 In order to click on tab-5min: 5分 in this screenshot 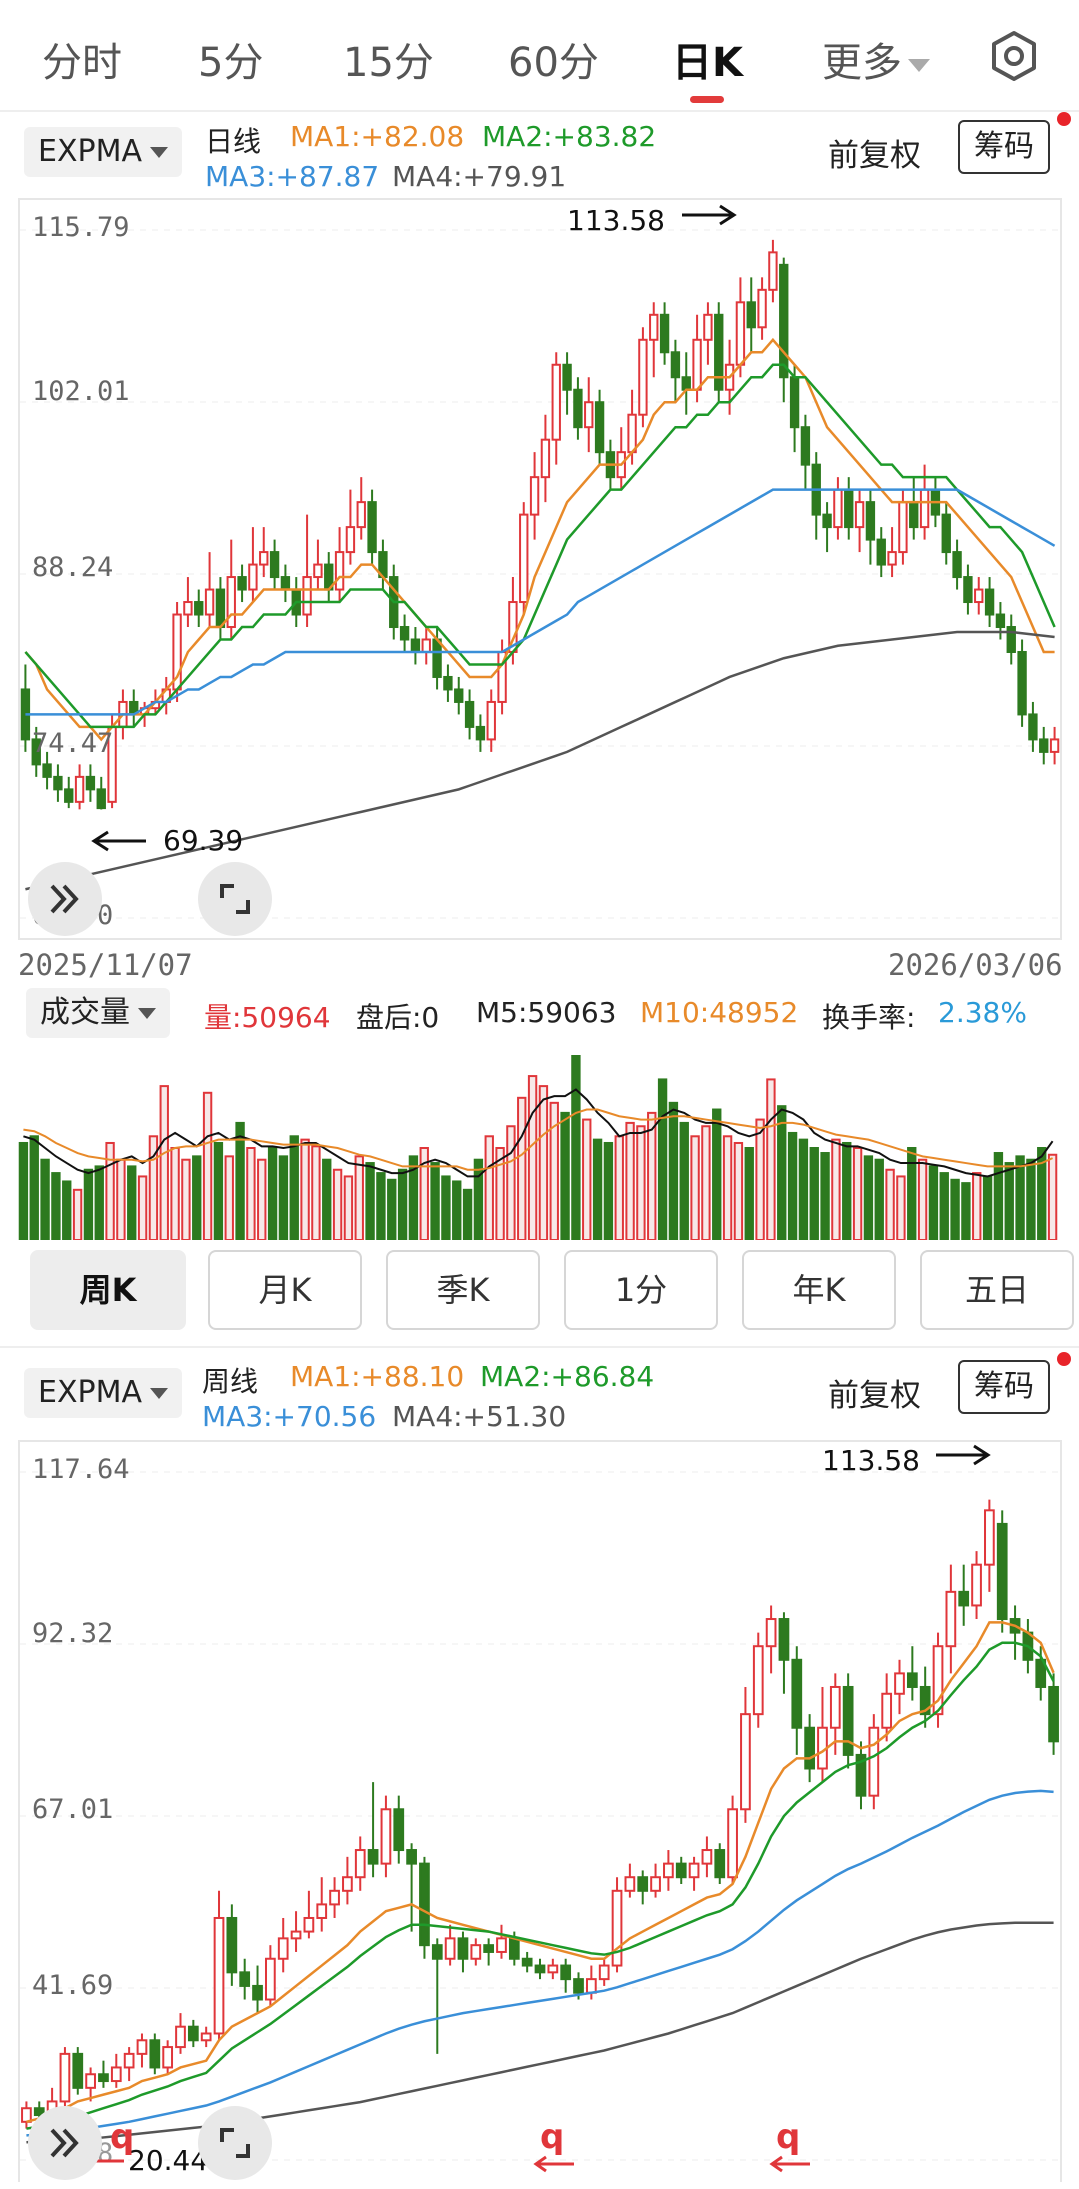, I will do `click(231, 63)`.